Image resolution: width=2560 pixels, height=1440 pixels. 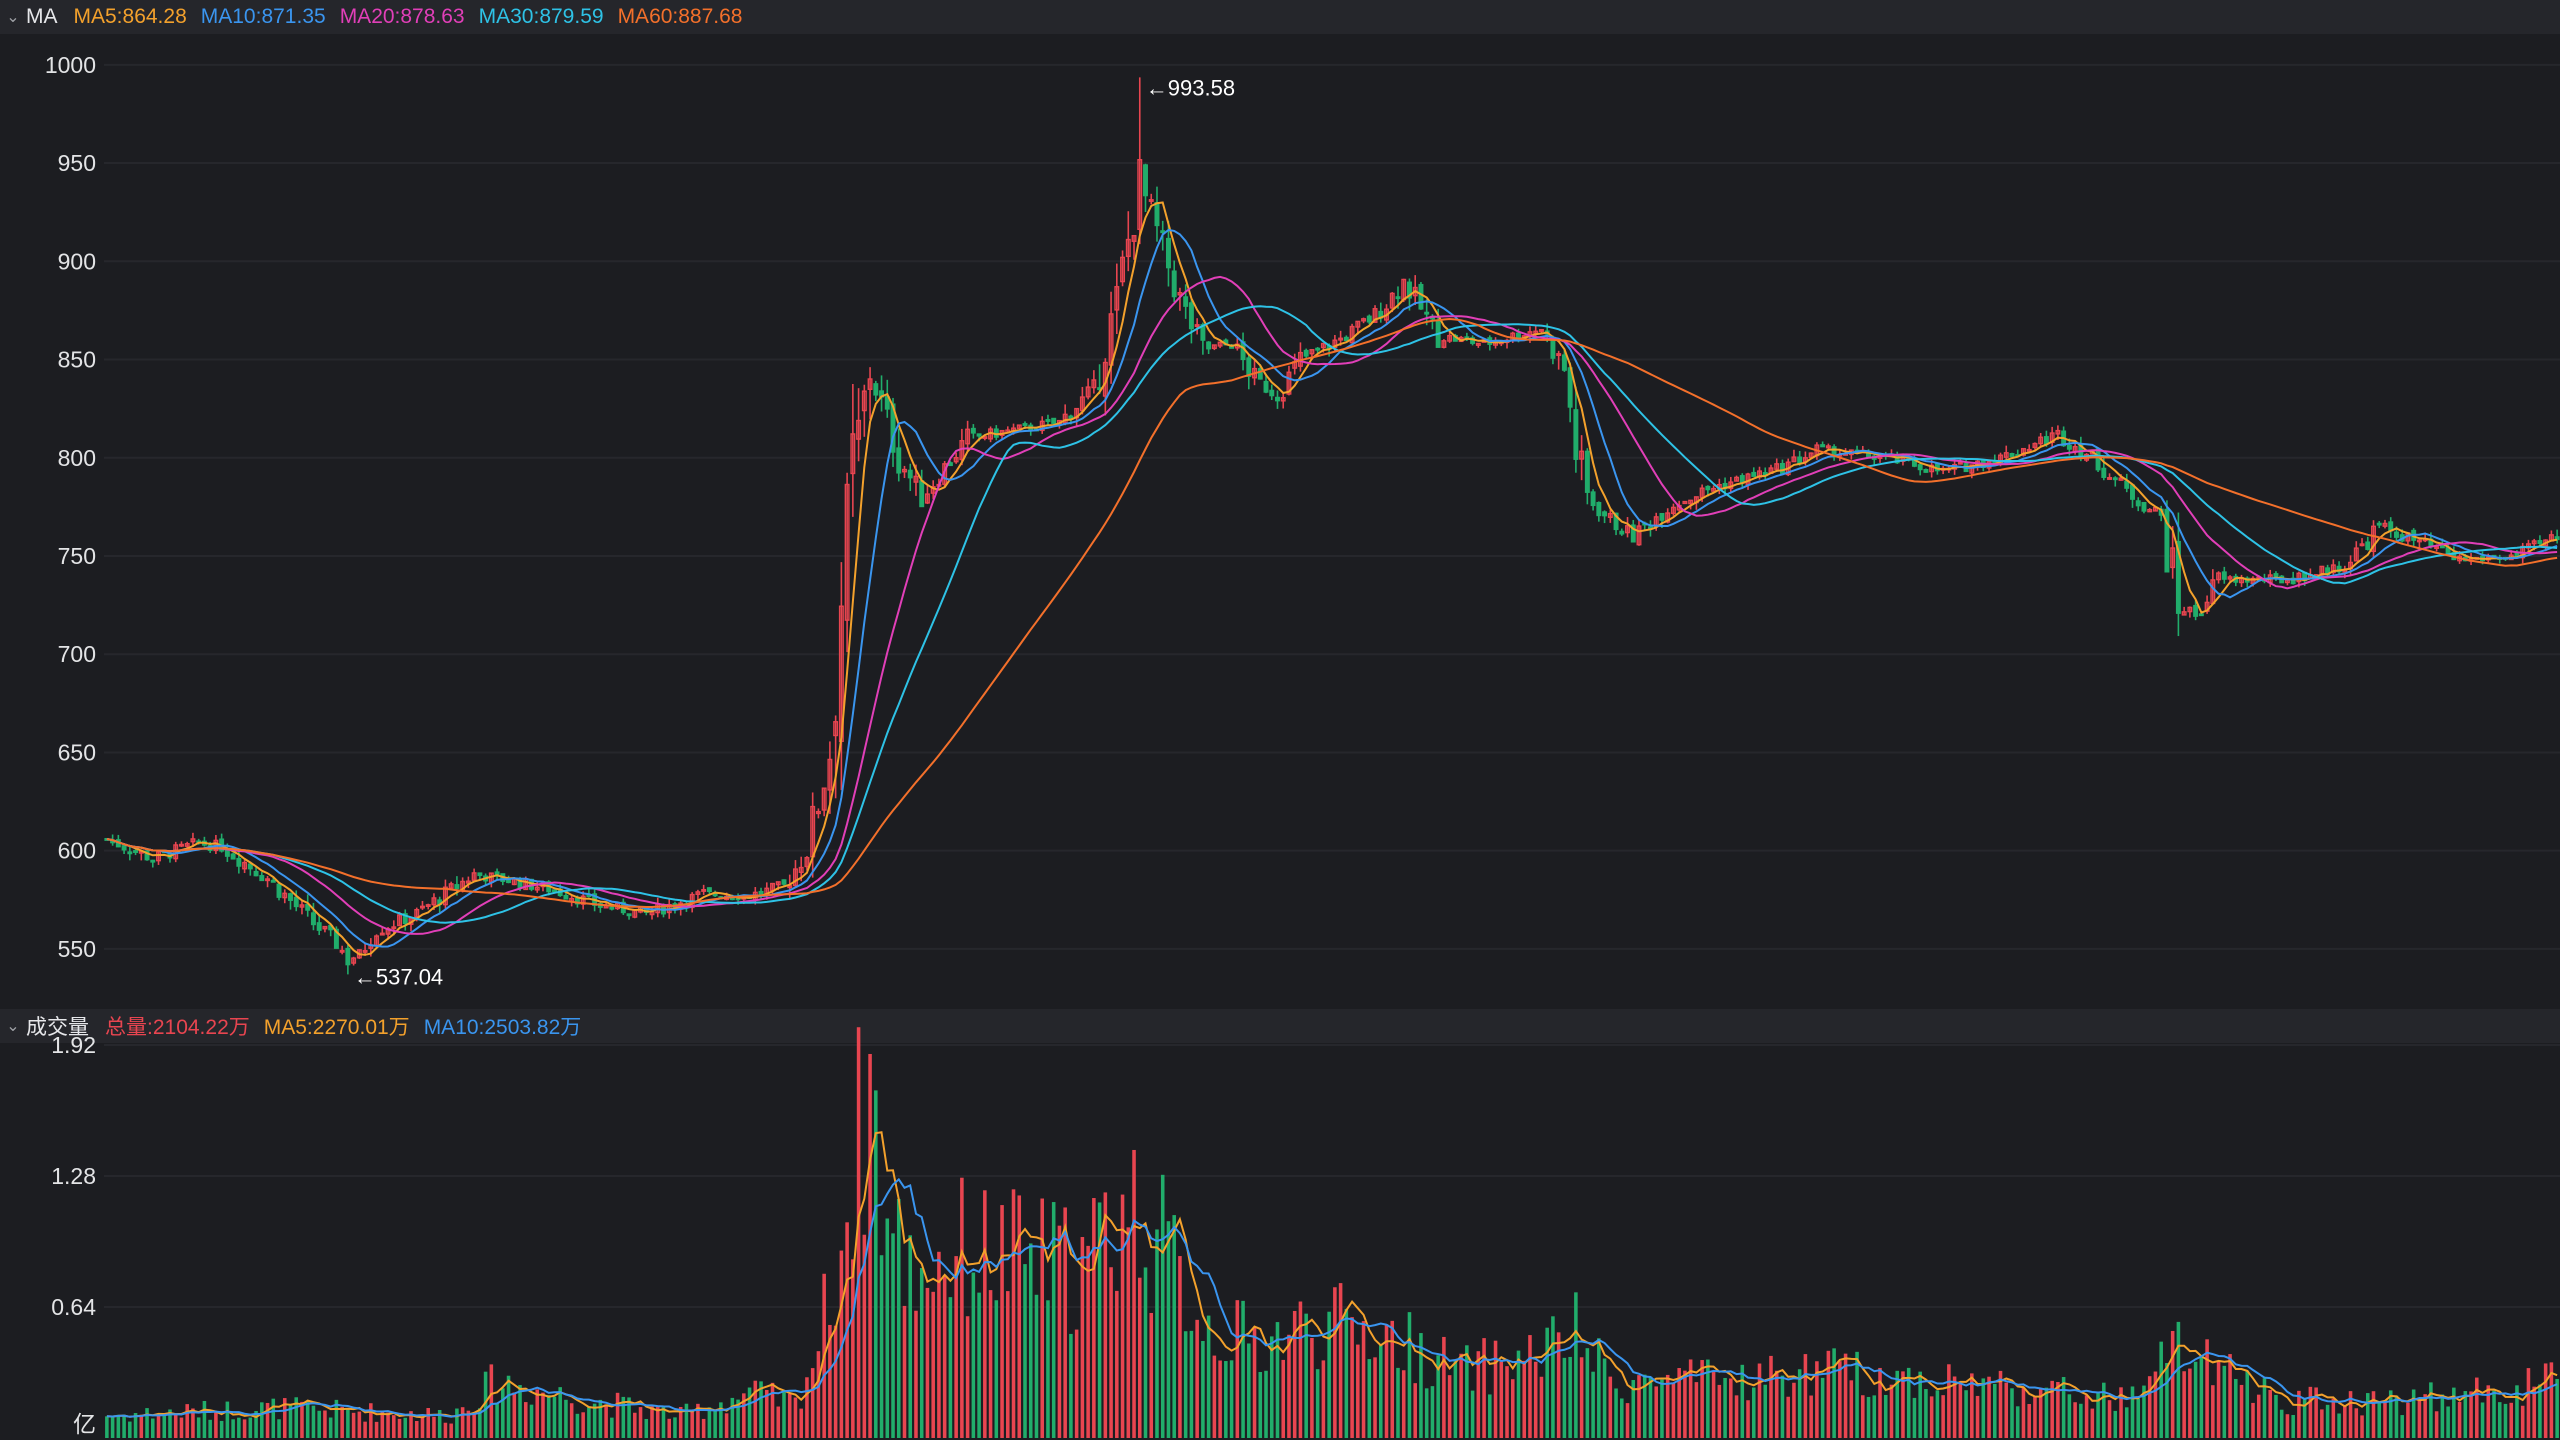 What do you see at coordinates (680, 16) in the screenshot?
I see `ma60-legend: MA60:887.68` at bounding box center [680, 16].